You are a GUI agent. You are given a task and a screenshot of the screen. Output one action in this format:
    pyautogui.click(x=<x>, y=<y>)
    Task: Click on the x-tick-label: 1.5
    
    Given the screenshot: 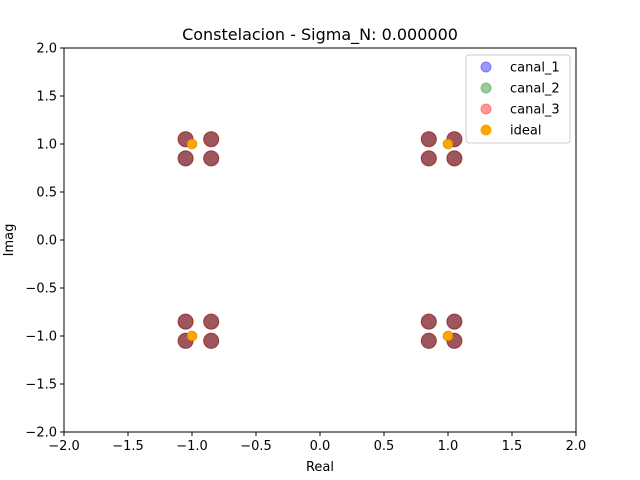 What is the action you would take?
    pyautogui.click(x=512, y=446)
    